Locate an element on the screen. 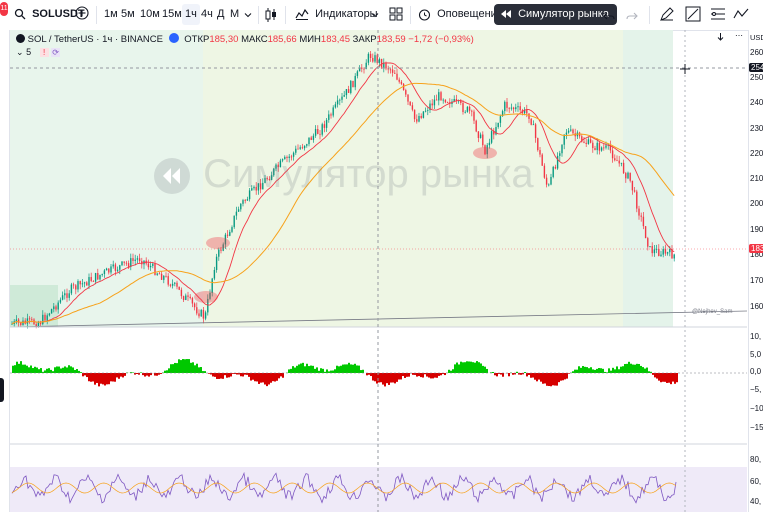  osc-tick: 5,0 is located at coordinates (756, 354).